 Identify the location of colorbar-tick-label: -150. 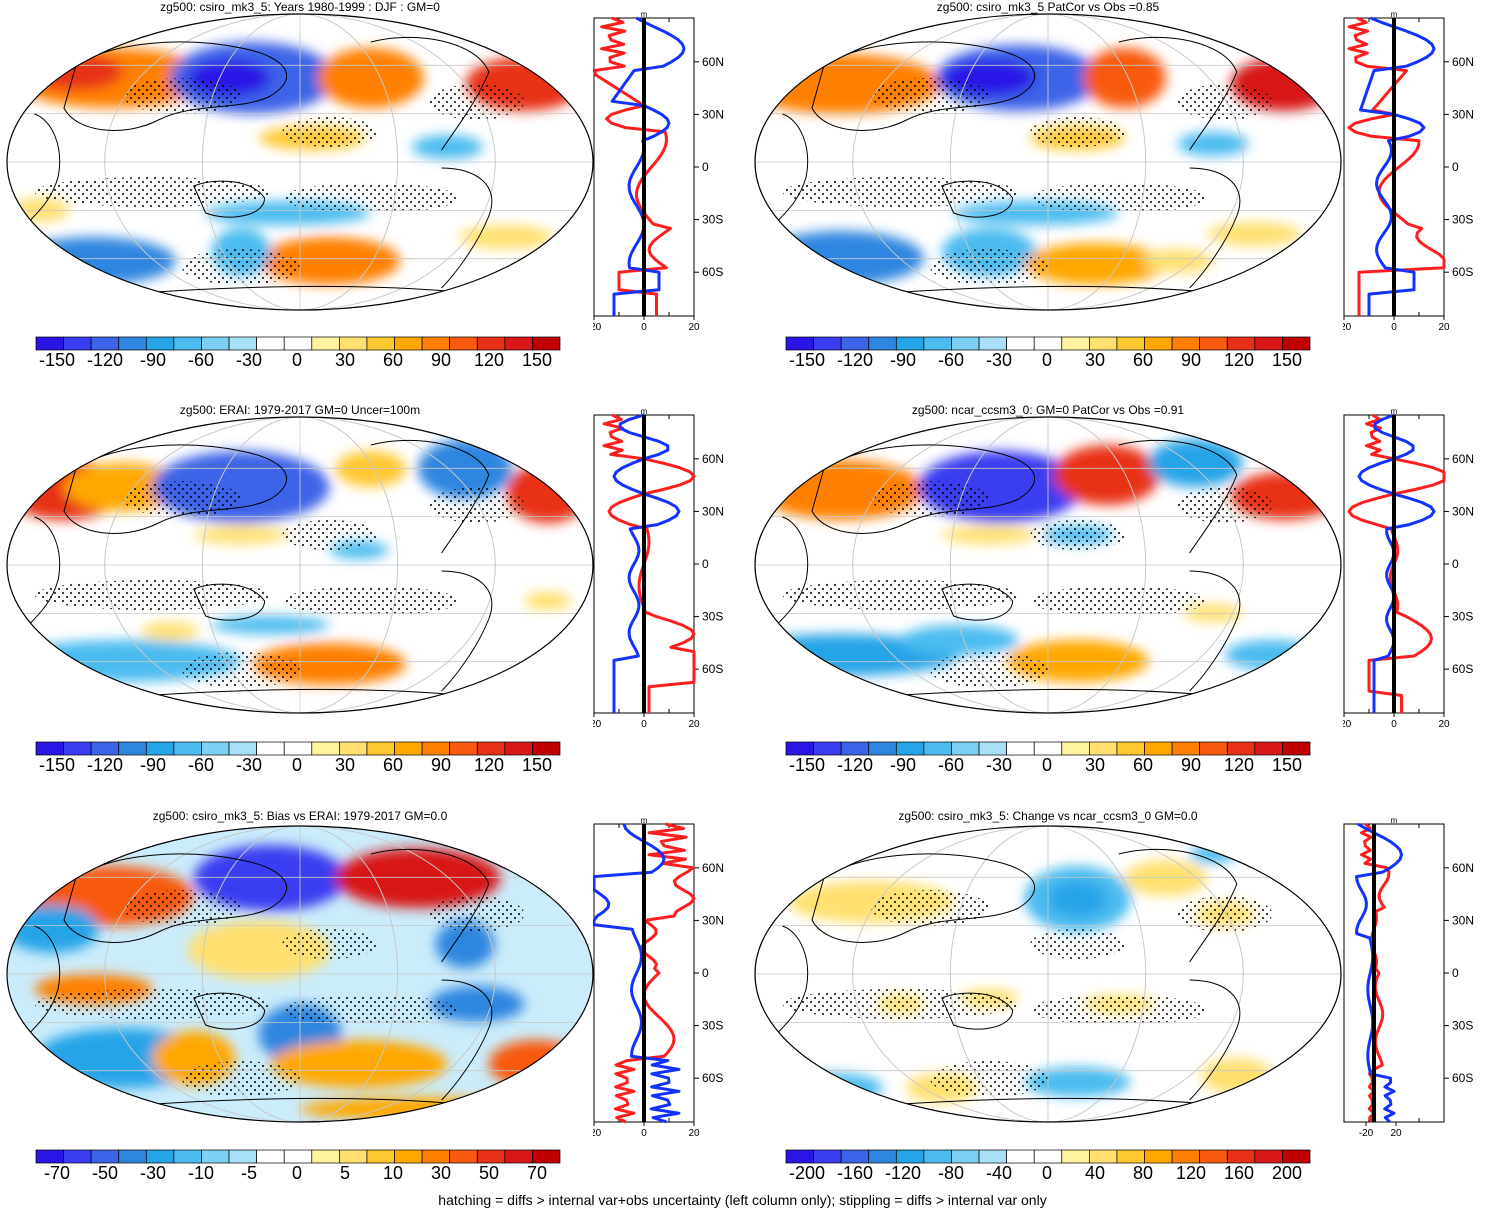
(57, 360).